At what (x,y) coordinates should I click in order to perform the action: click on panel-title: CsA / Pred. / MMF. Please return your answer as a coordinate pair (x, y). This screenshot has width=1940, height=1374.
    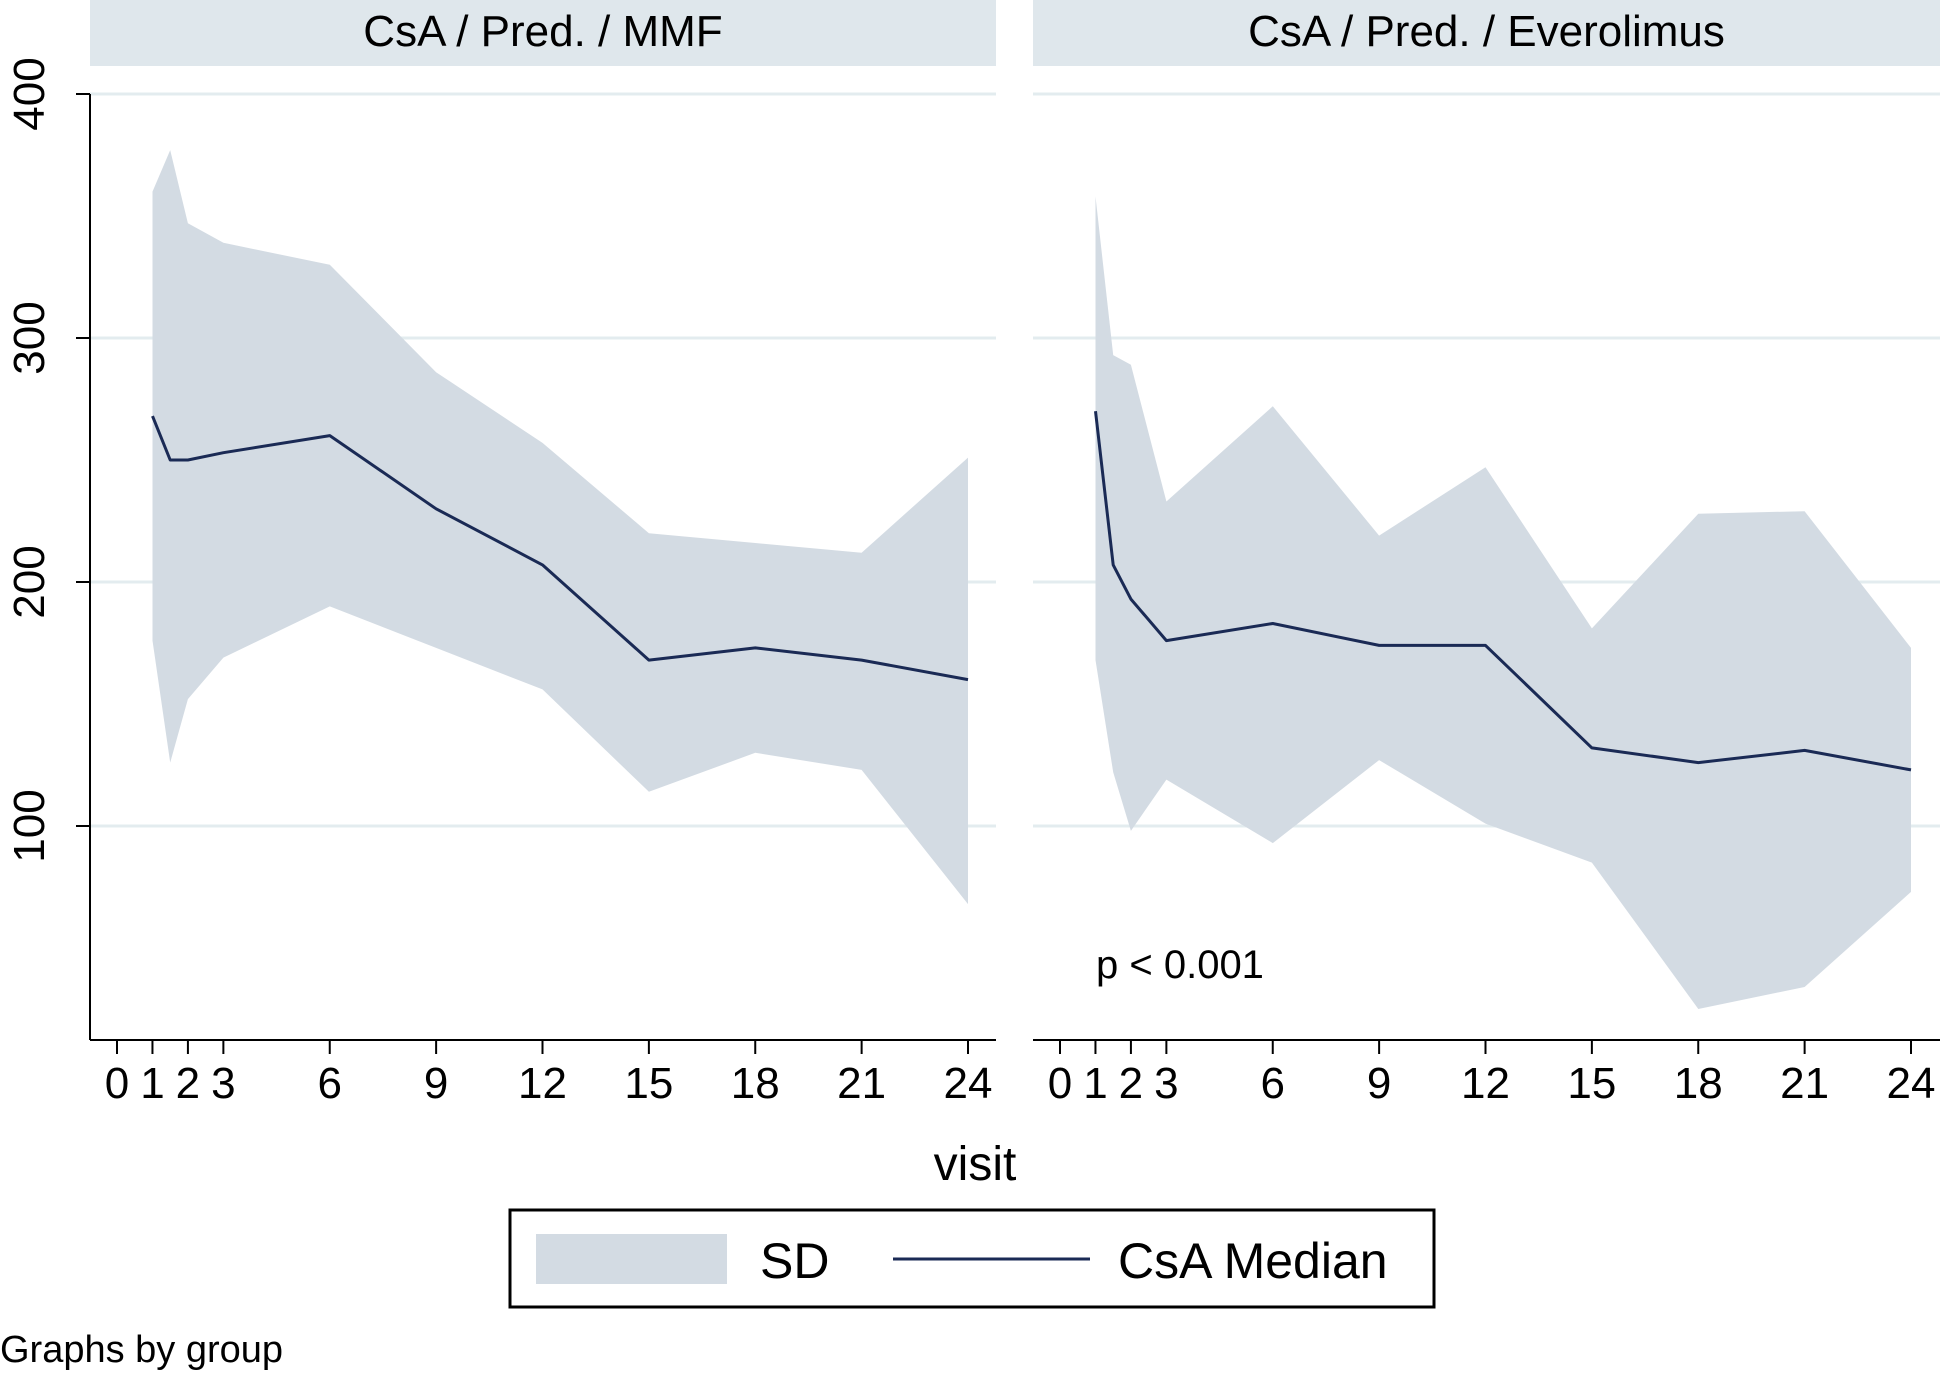
    Looking at the image, I should click on (542, 31).